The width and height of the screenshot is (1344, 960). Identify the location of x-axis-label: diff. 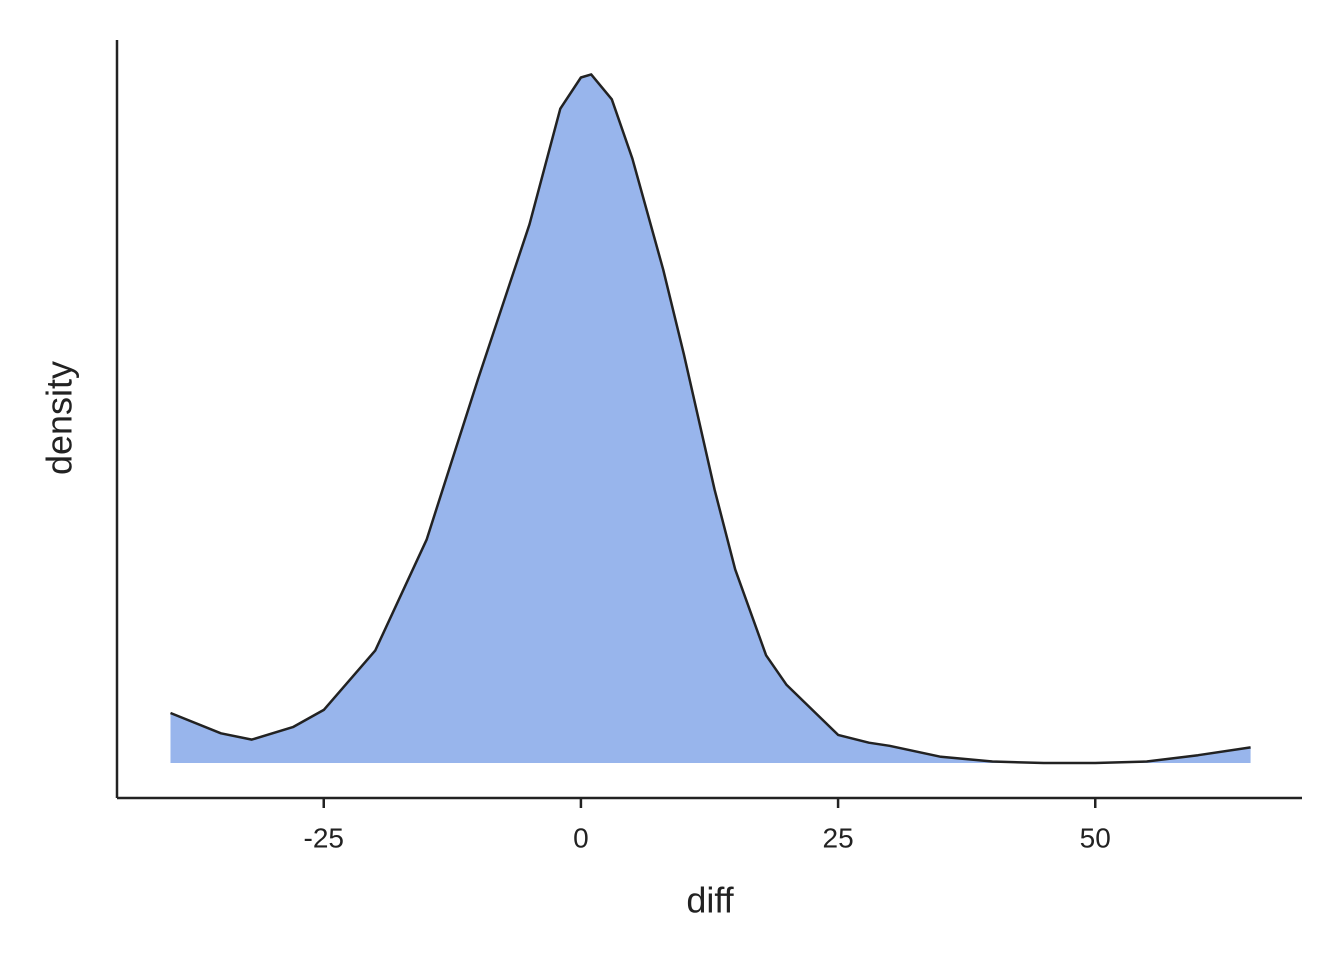
(710, 900).